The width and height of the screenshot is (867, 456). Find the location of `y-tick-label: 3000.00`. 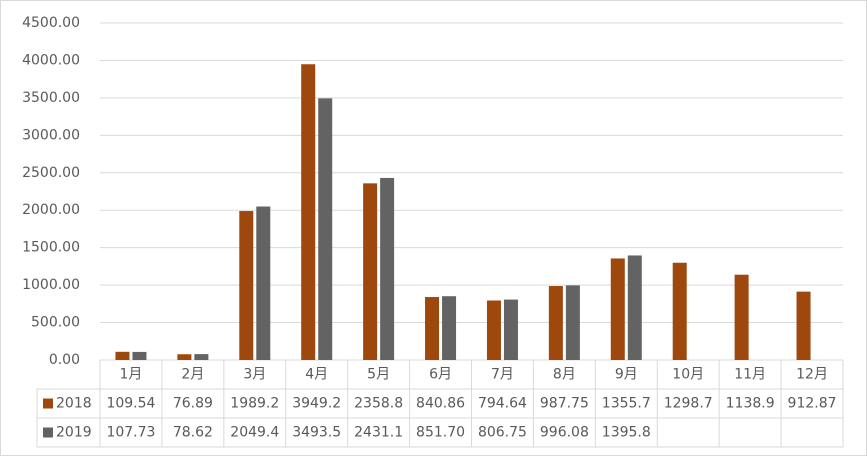

y-tick-label: 3000.00 is located at coordinates (51, 135).